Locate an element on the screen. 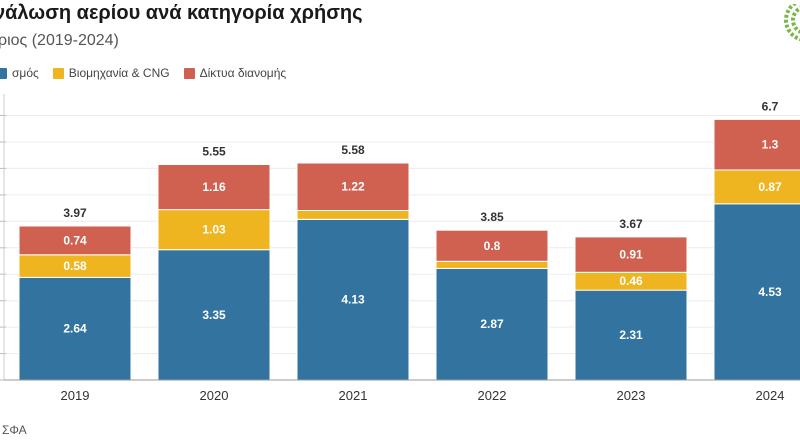 Image resolution: width=800 pixels, height=445 pixels. data-label: 2.64 is located at coordinates (75, 329).